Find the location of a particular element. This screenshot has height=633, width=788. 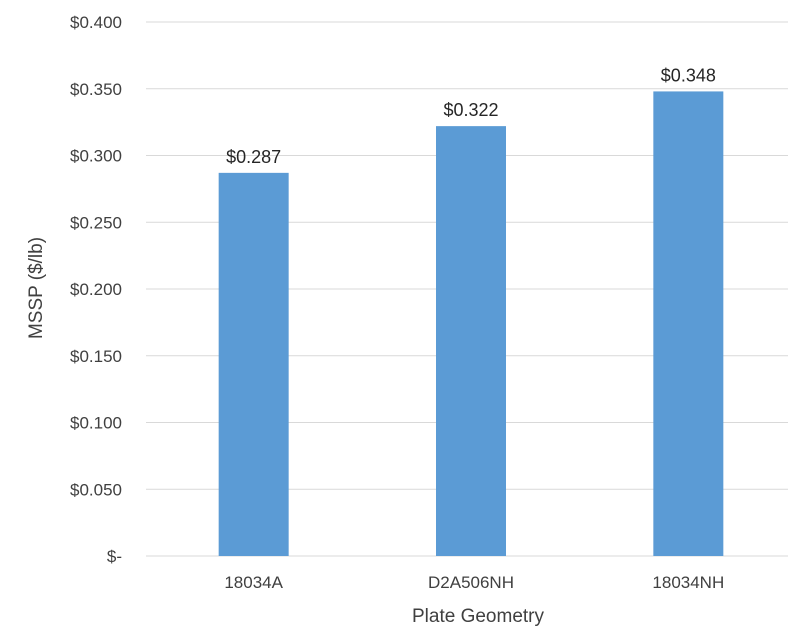

x-tick-label: 18034NH is located at coordinates (688, 582).